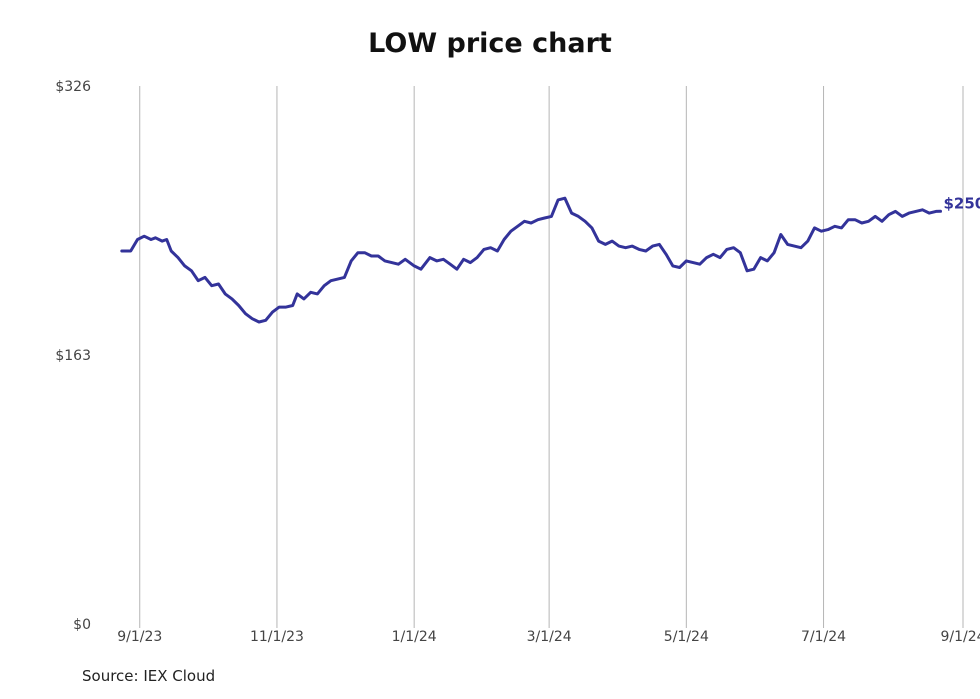  What do you see at coordinates (149, 676) in the screenshot?
I see `source-note: Source: IEX Cloud` at bounding box center [149, 676].